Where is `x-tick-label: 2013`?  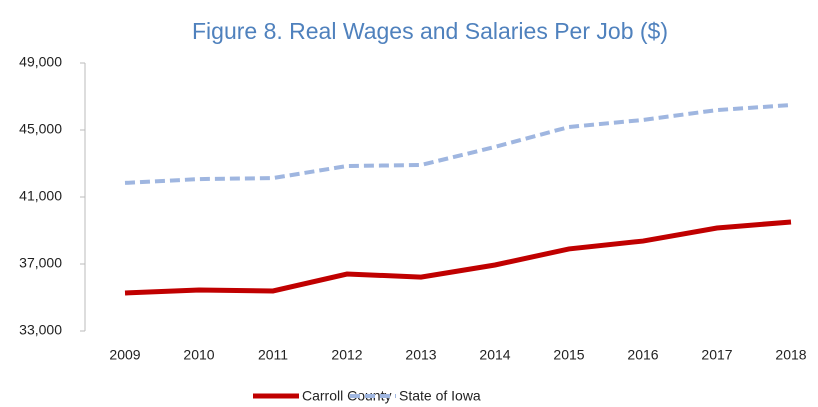
x-tick-label: 2013 is located at coordinates (420, 355).